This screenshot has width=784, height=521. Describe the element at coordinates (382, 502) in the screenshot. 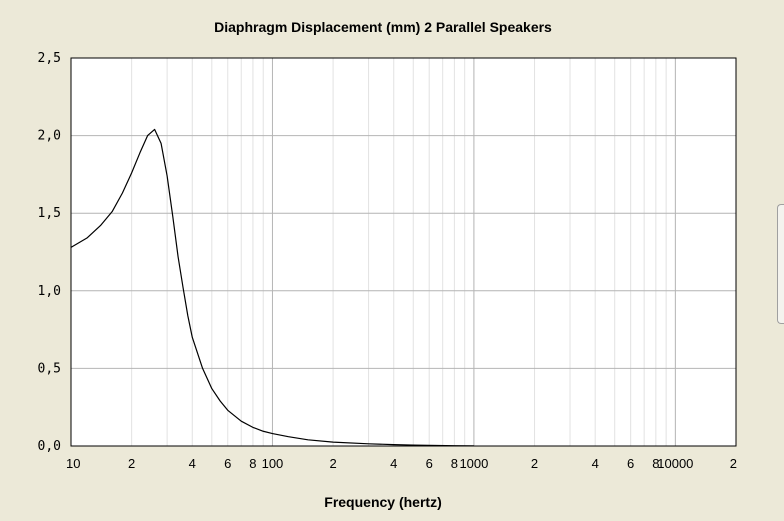

I see `x-axis-label: Frequency (hertz)` at that location.